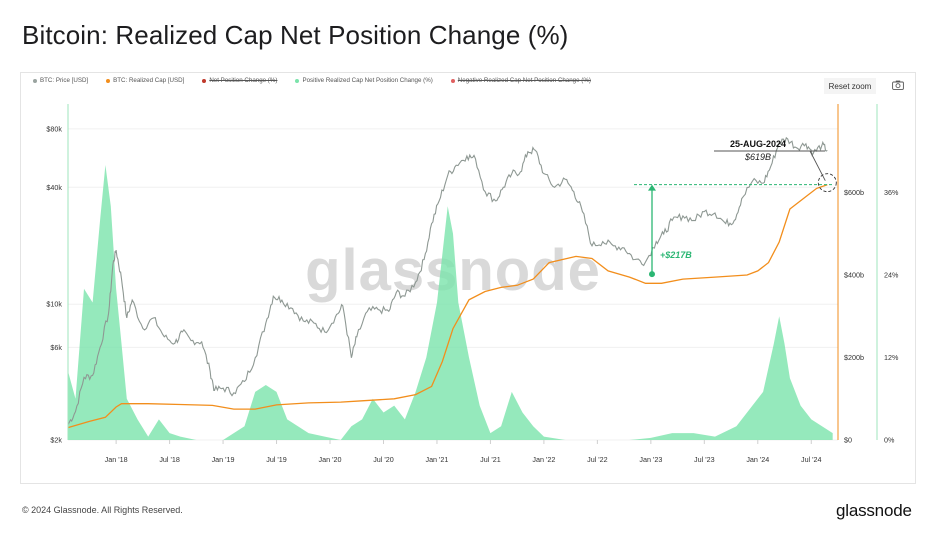  Describe the element at coordinates (102, 510) in the screenshot. I see `footer-copyright: © 2024 Glassnode. All Rights Reserved.` at that location.